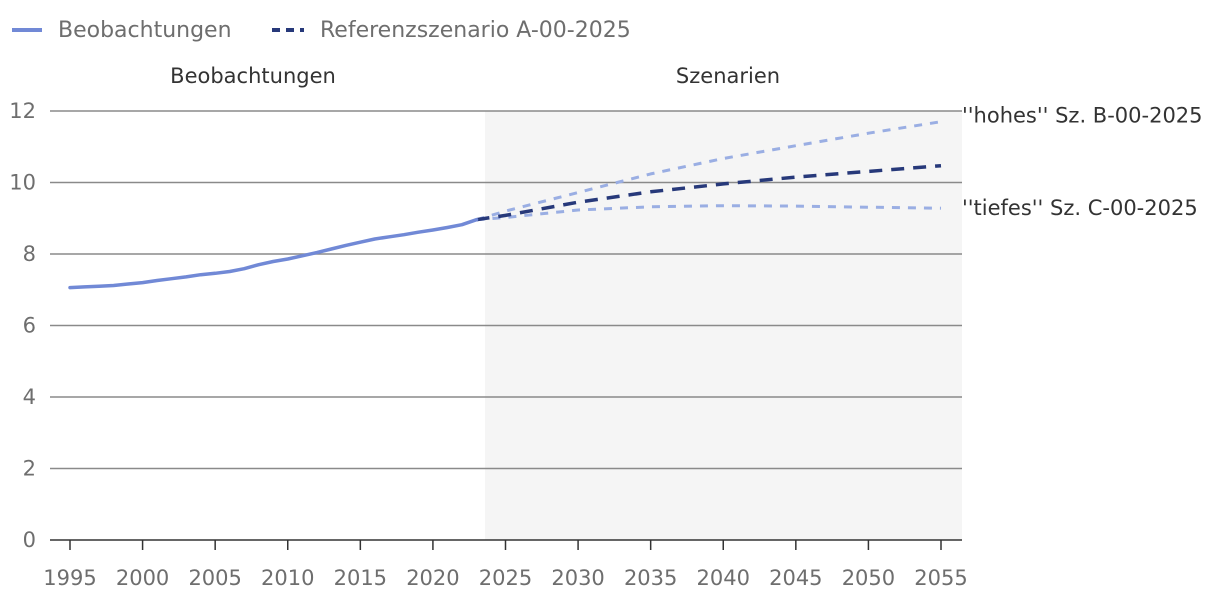 Image resolution: width=1220 pixels, height=608 pixels. Describe the element at coordinates (505, 578) in the screenshot. I see `x-tick-label: 2025` at that location.